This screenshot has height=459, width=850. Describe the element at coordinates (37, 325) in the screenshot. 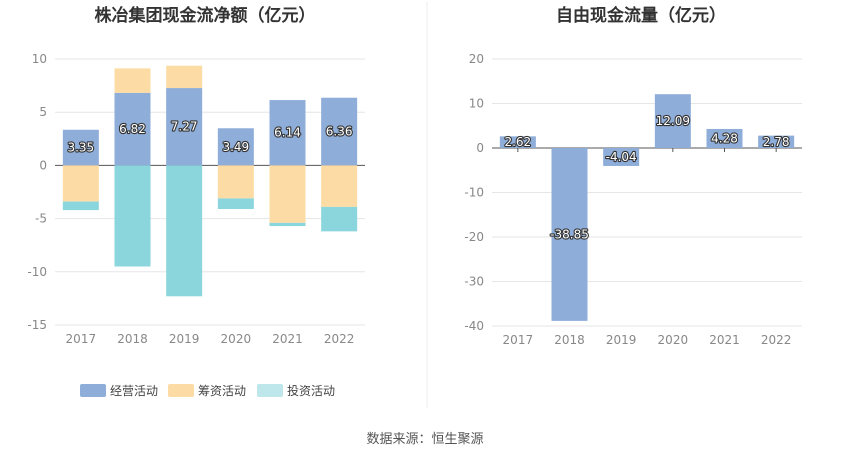

I see `y-tick-label: -15` at that location.